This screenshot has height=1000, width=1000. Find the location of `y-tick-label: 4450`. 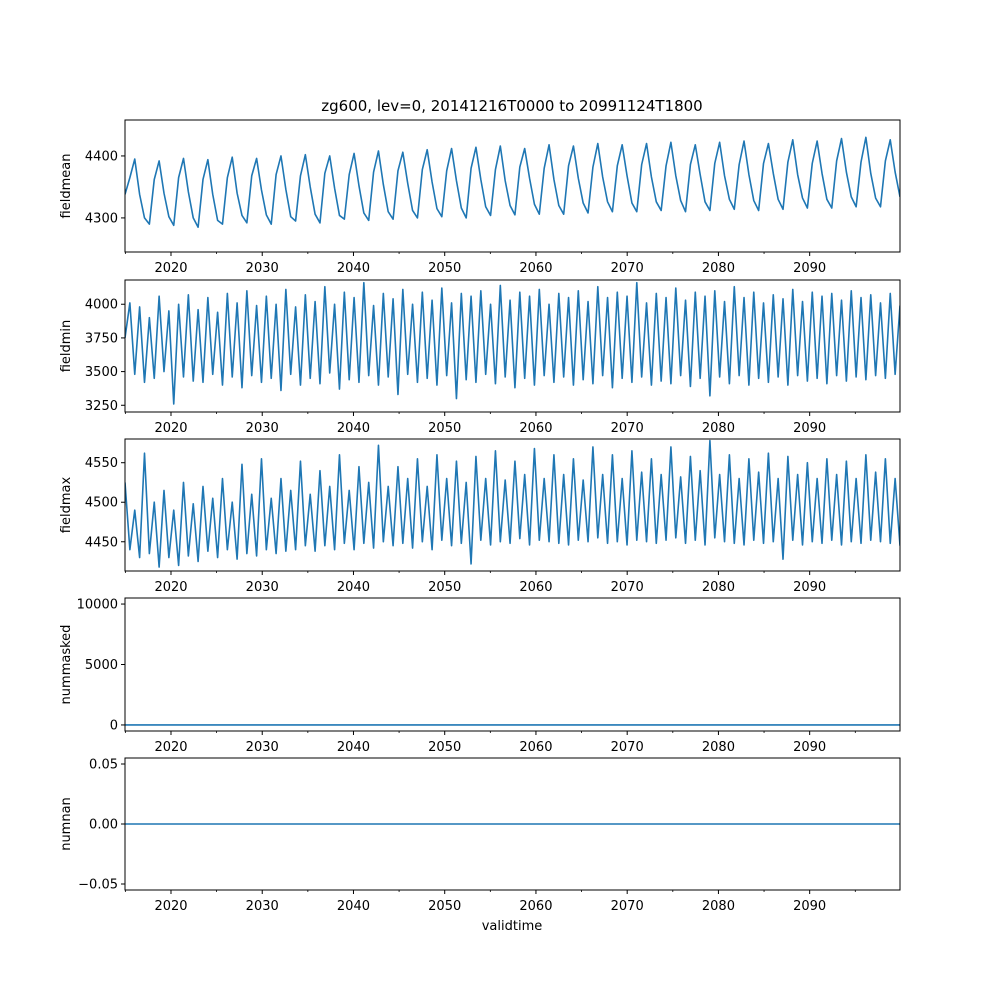

y-tick-label: 4450 is located at coordinates (101, 542).